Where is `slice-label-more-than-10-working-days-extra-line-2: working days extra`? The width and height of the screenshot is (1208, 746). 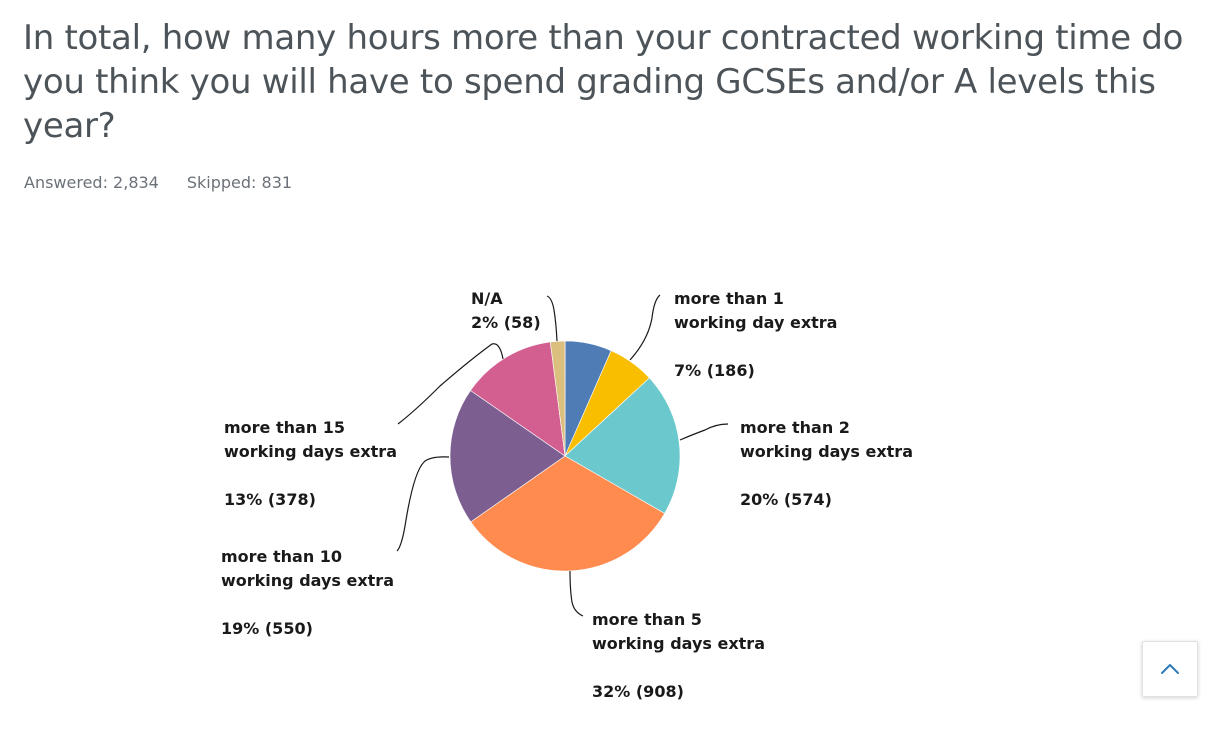
slice-label-more-than-10-working-days-extra-line-2: working days extra is located at coordinates (307, 580).